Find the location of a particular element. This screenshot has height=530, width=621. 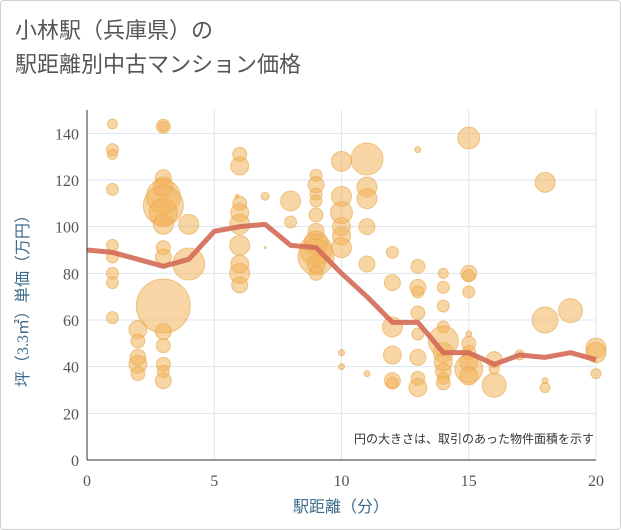

y-tick-label: 140 is located at coordinates (67, 134).